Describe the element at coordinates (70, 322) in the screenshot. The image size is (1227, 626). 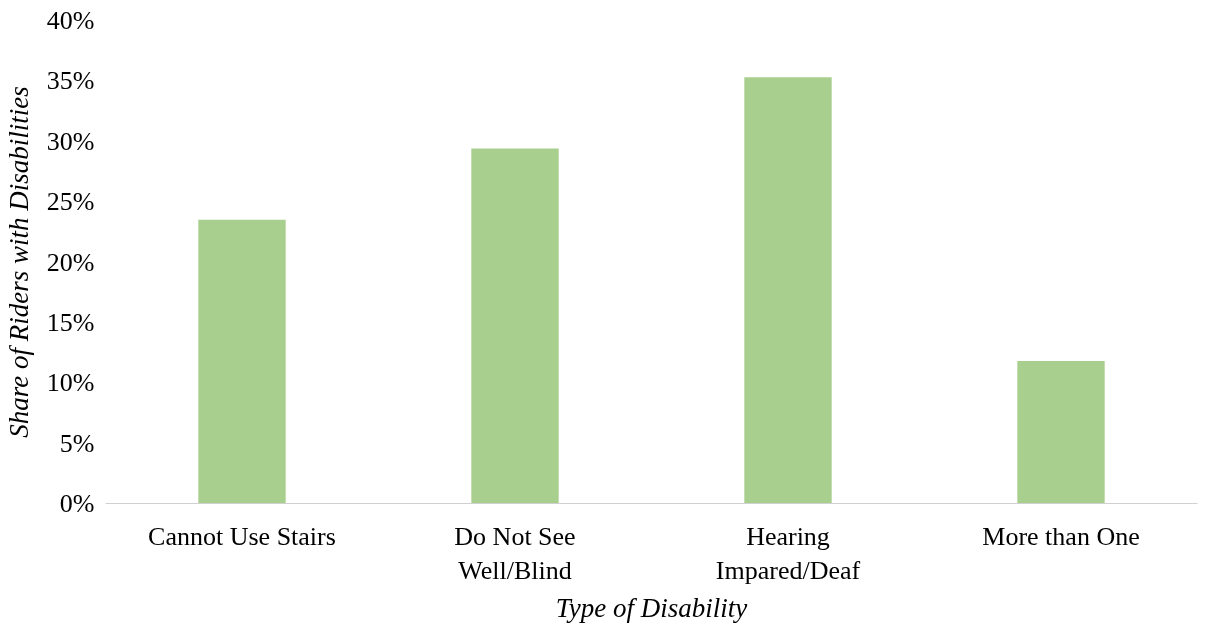
I see `y-tick-label: 15%` at that location.